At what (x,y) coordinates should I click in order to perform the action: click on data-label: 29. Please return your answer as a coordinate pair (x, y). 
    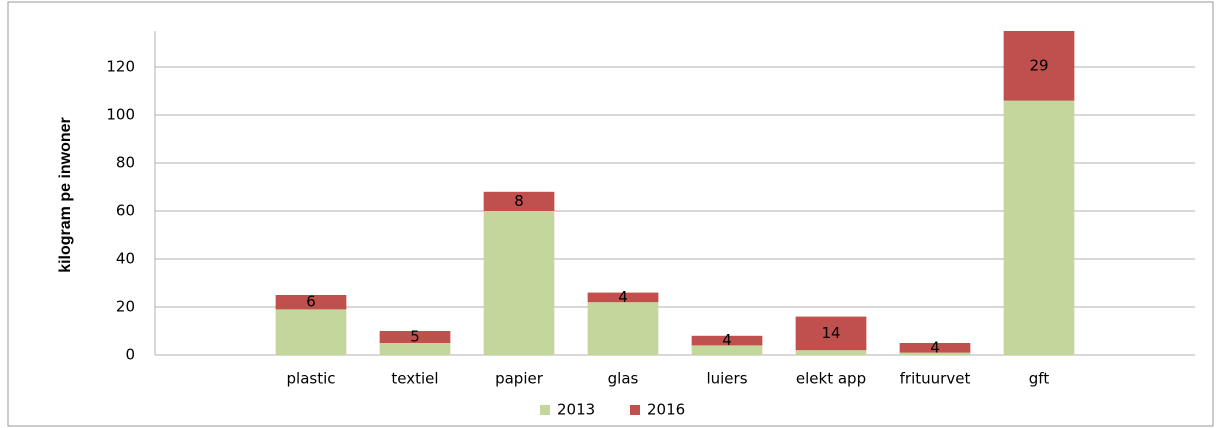
    Looking at the image, I should click on (1038, 65).